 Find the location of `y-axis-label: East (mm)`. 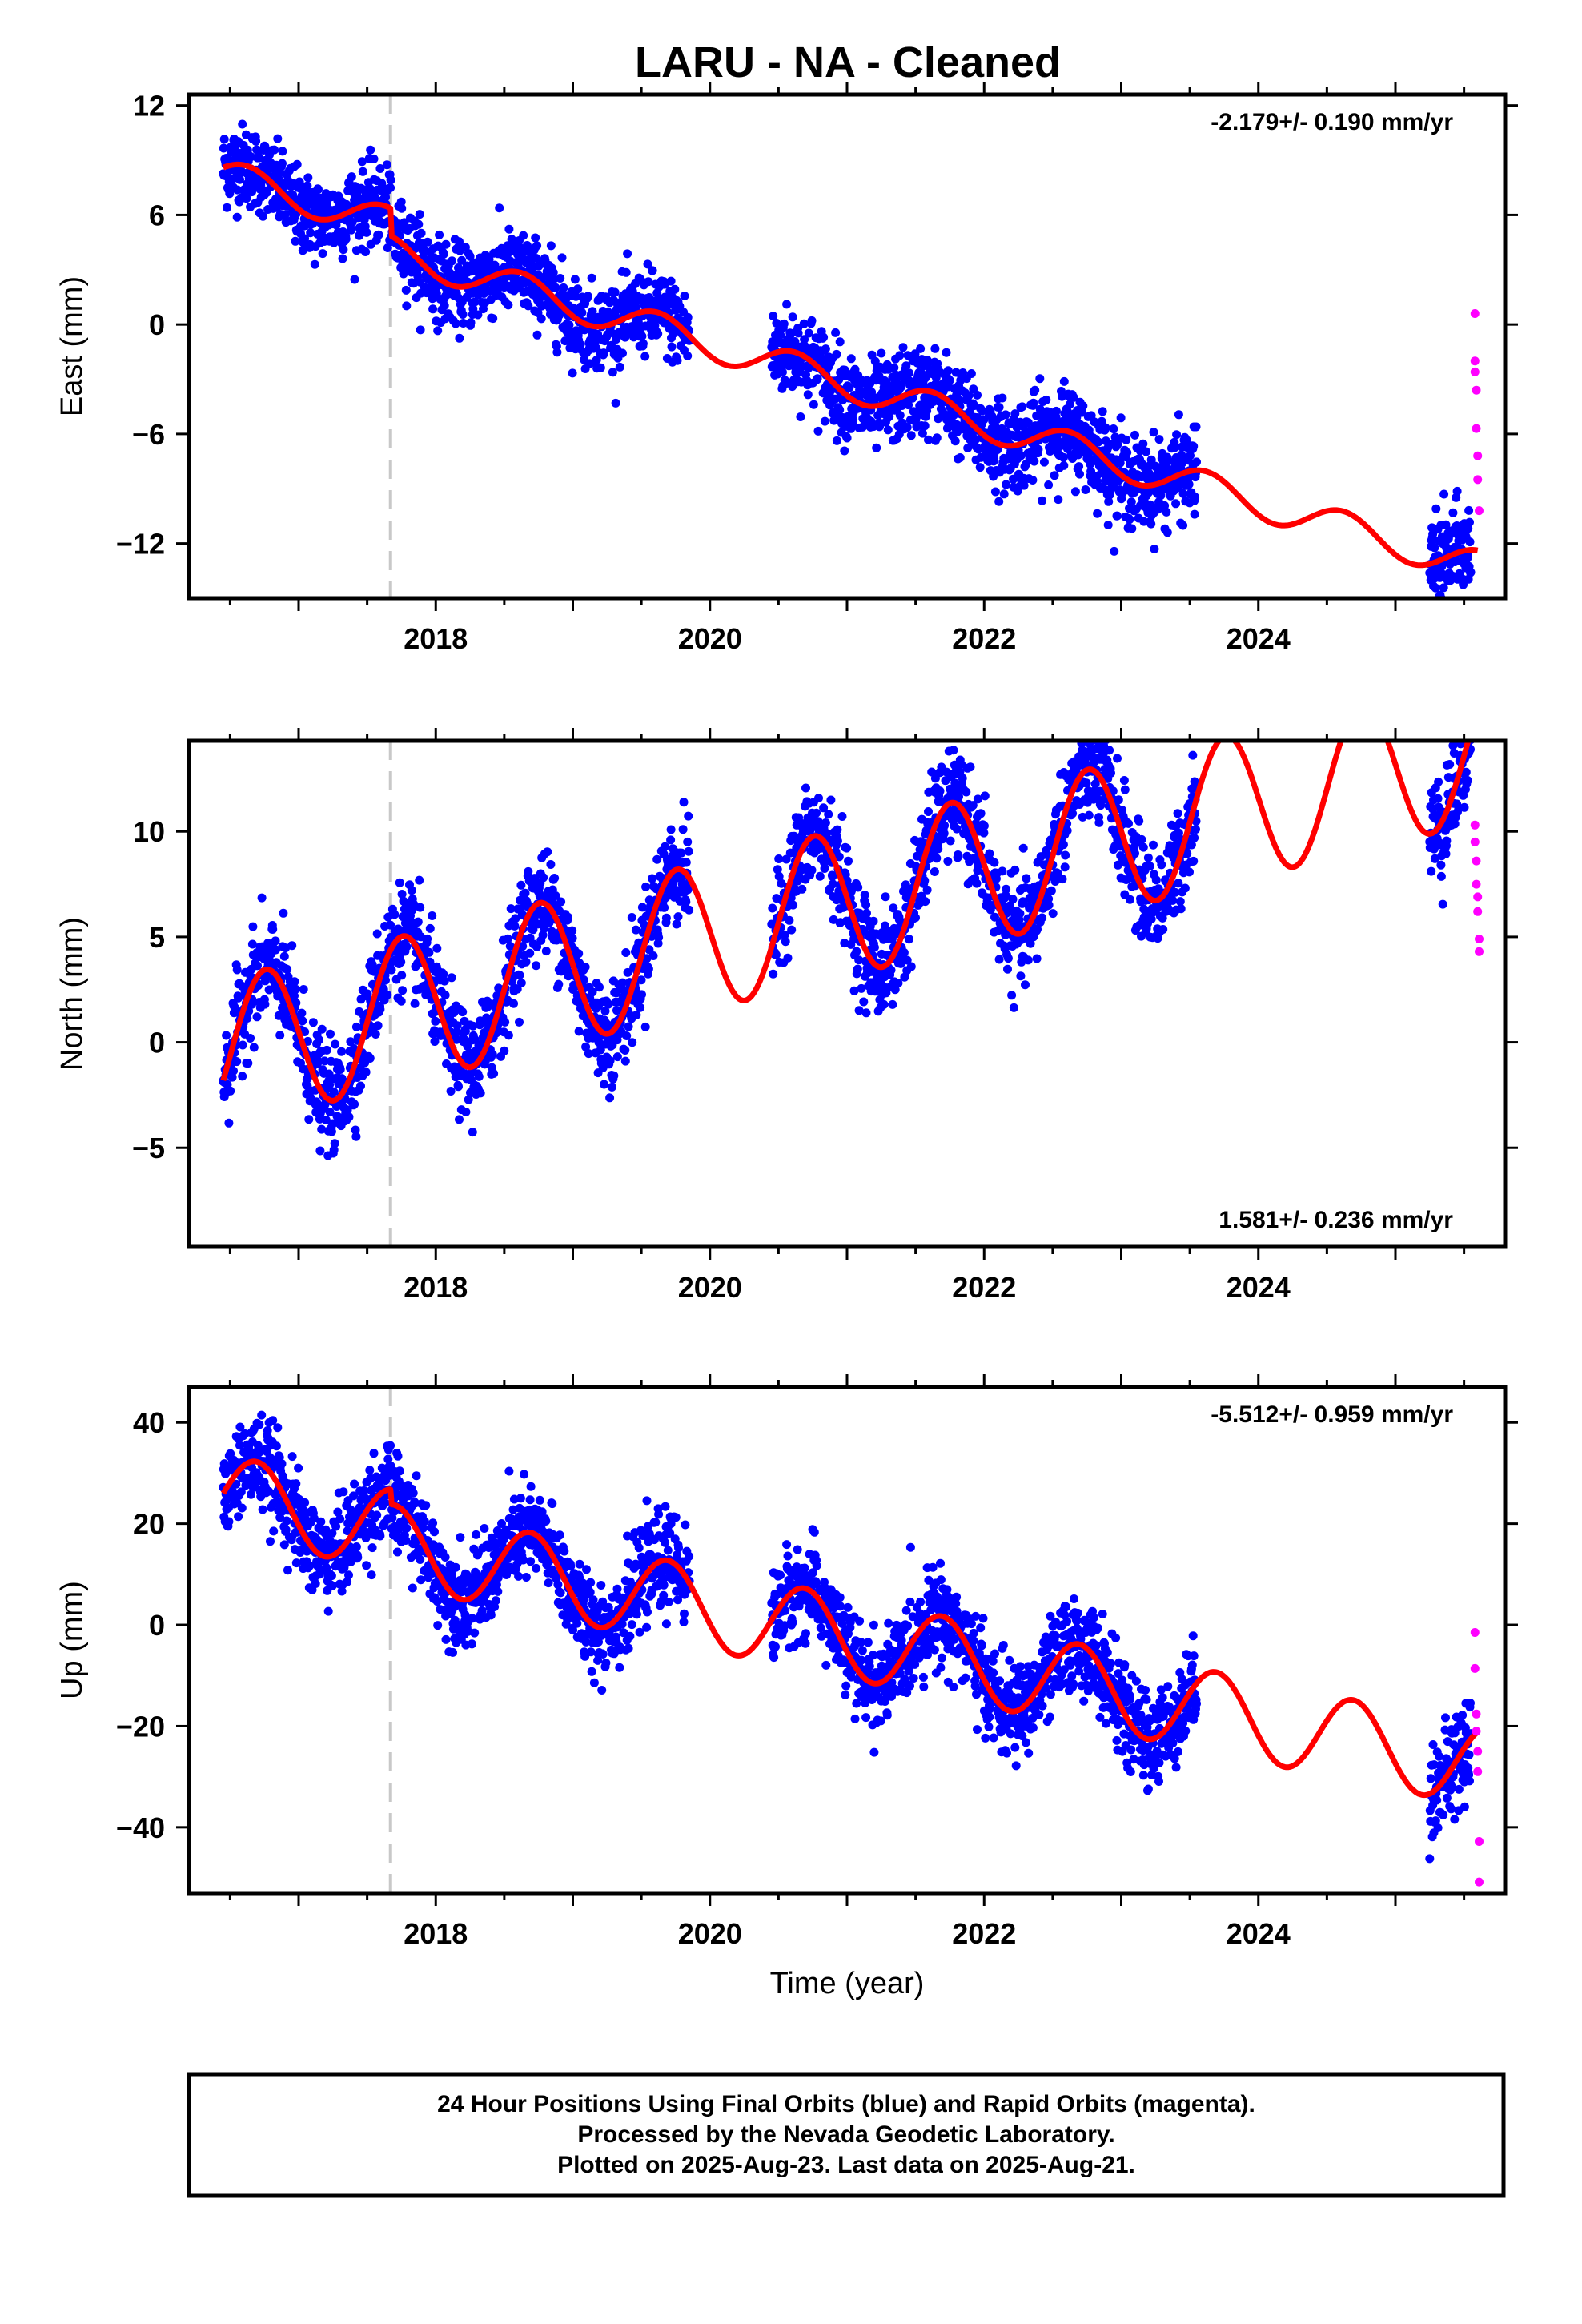

y-axis-label: East (mm) is located at coordinates (72, 346).